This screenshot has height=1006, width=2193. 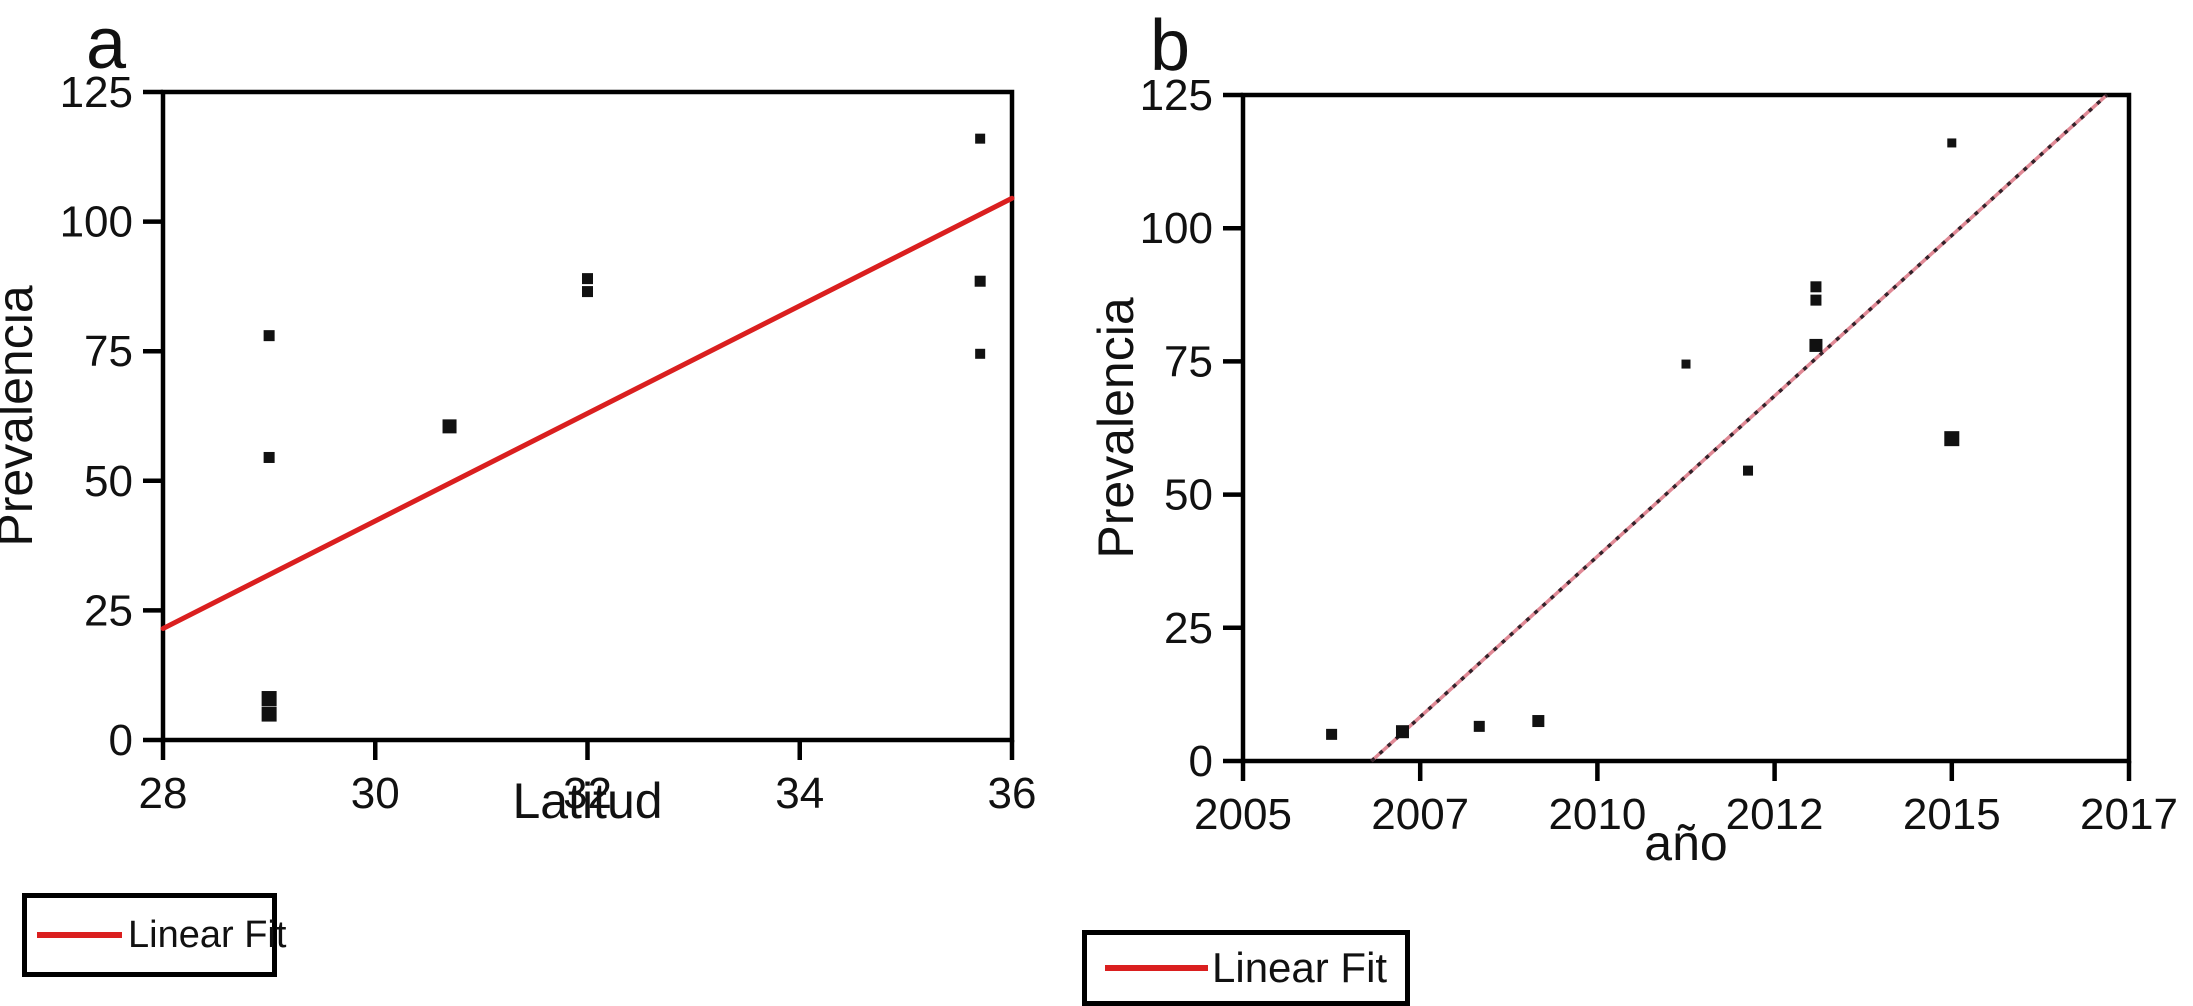 What do you see at coordinates (1597, 814) in the screenshot?
I see `x-tick-label: 2010` at bounding box center [1597, 814].